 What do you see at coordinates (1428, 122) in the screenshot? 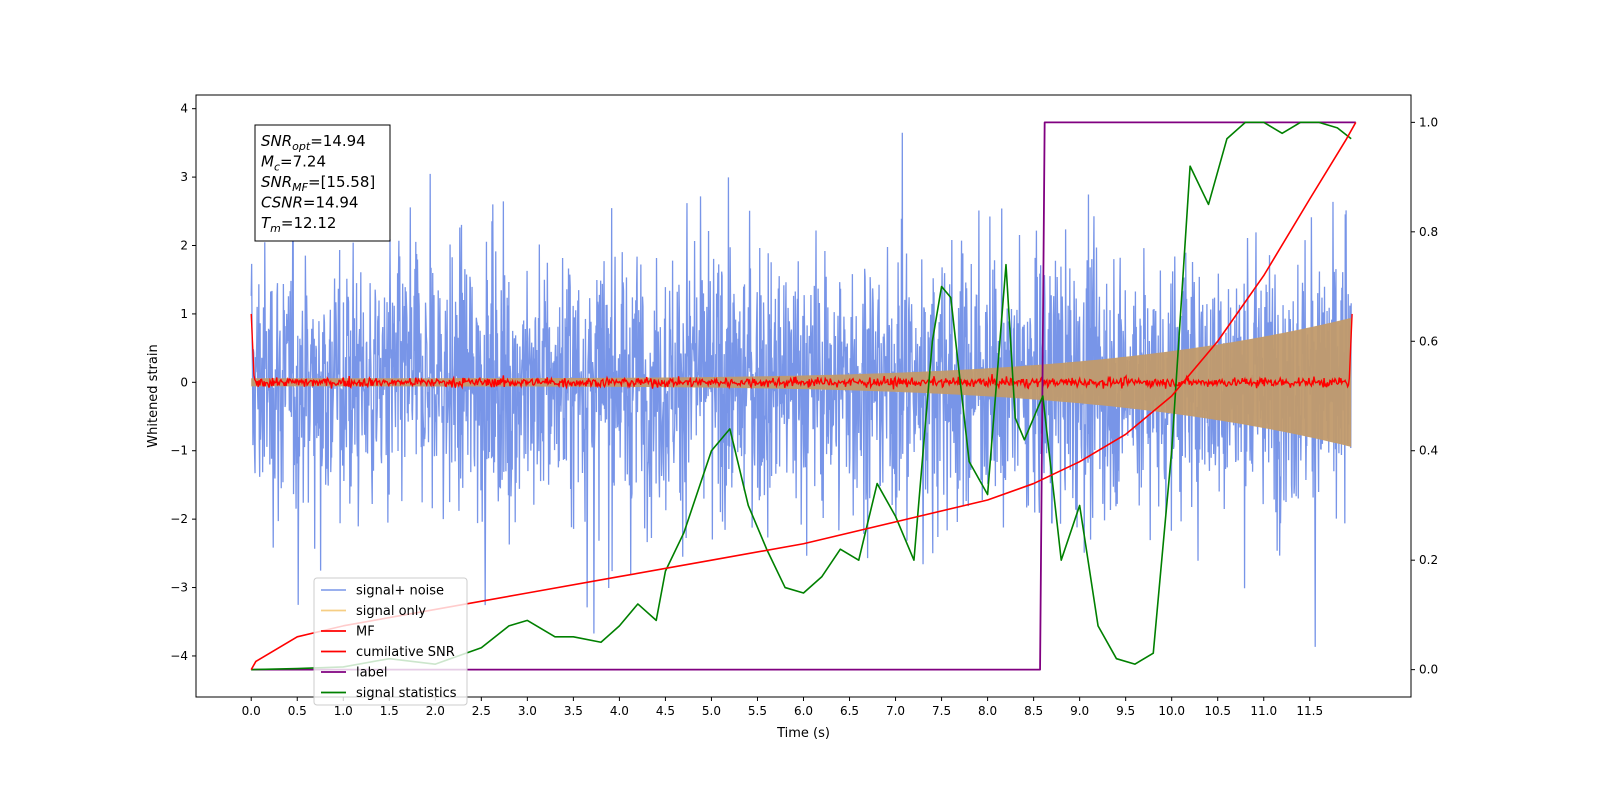
I see `y2-tick-label: 1.0` at bounding box center [1428, 122].